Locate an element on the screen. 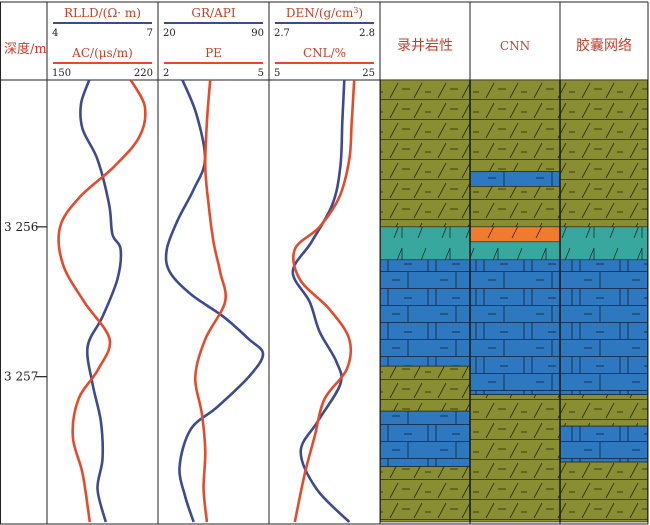  scale-left-1-1: 2 is located at coordinates (166, 73).